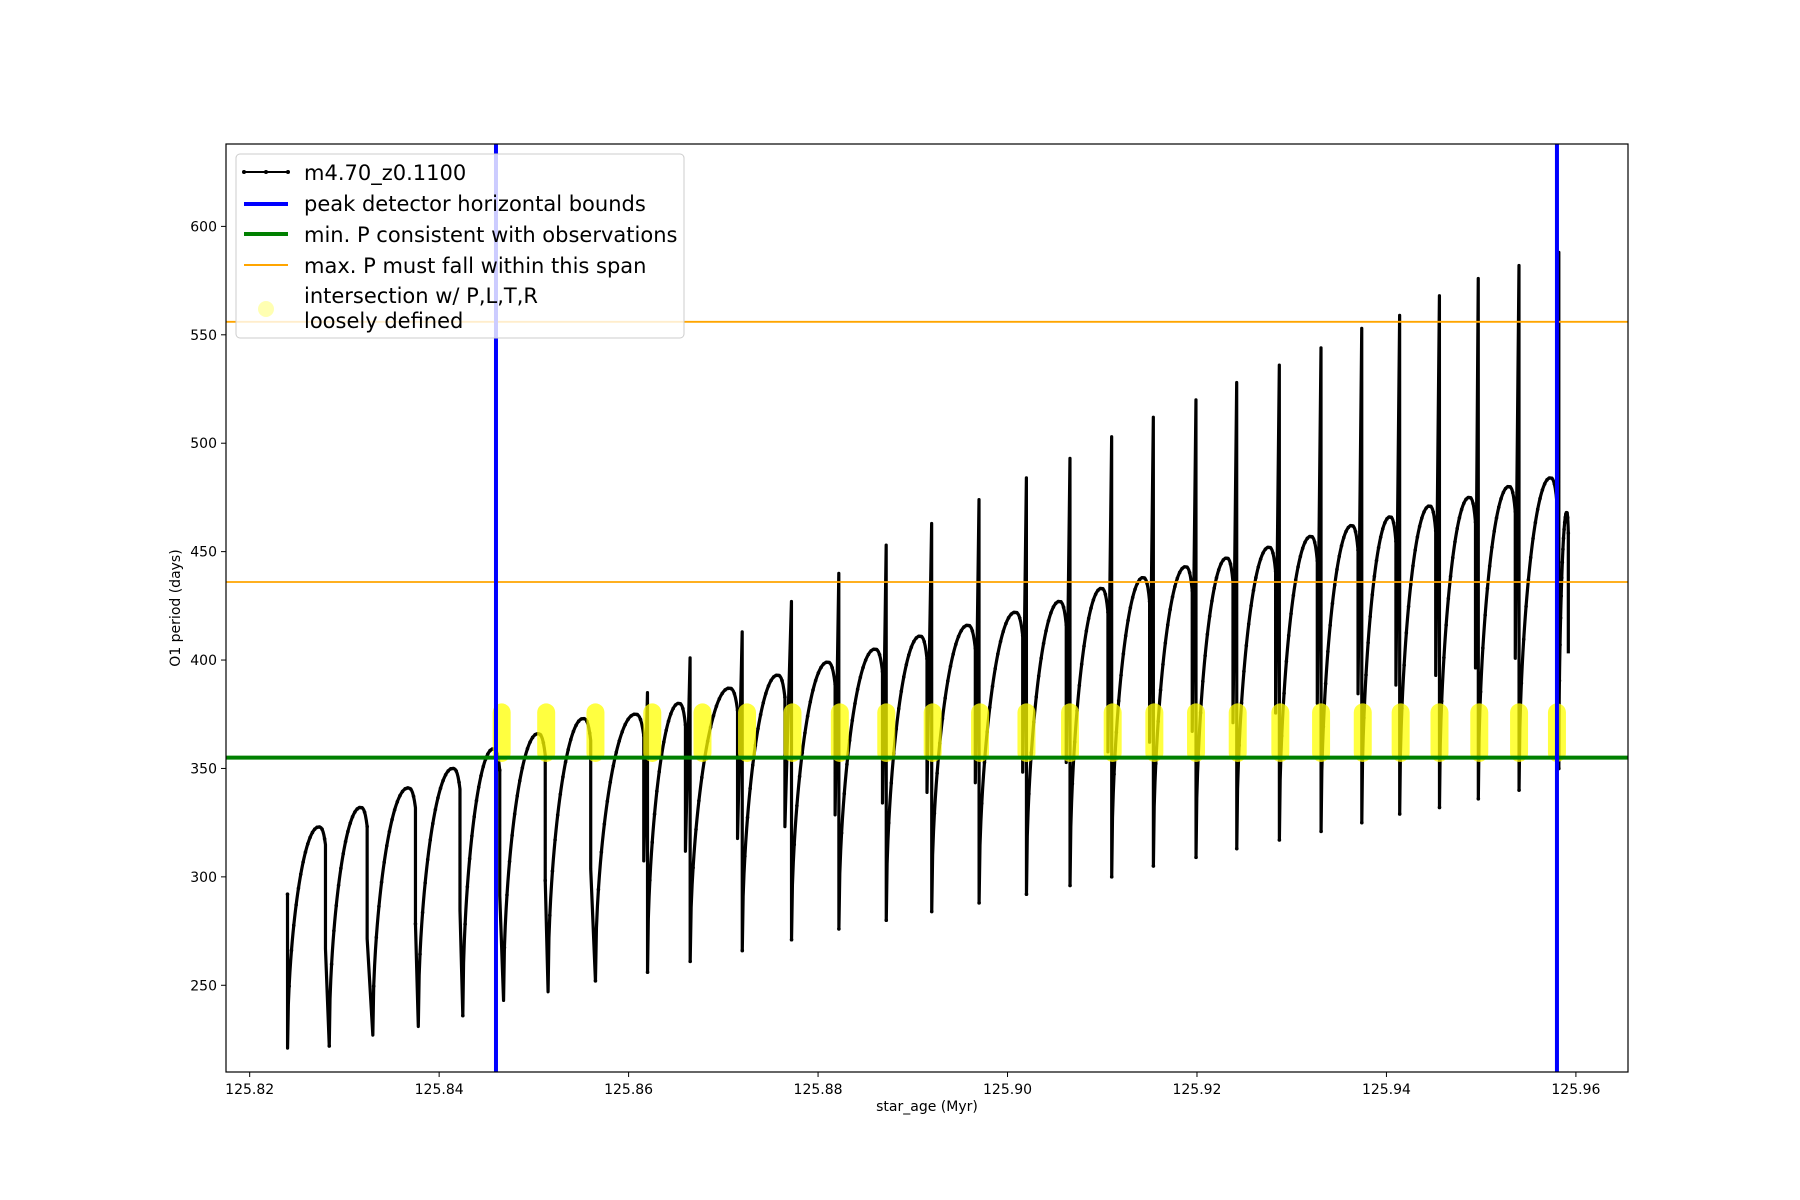  I want to click on legend-label-intersection-line2: loosely defined, so click(383, 321).